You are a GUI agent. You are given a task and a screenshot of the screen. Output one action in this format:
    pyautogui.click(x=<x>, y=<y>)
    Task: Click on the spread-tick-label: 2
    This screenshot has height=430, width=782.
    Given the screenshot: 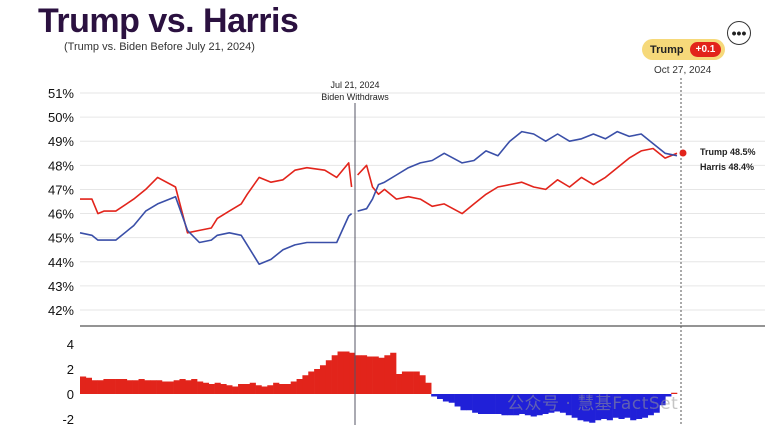 What is the action you would take?
    pyautogui.click(x=70, y=369)
    